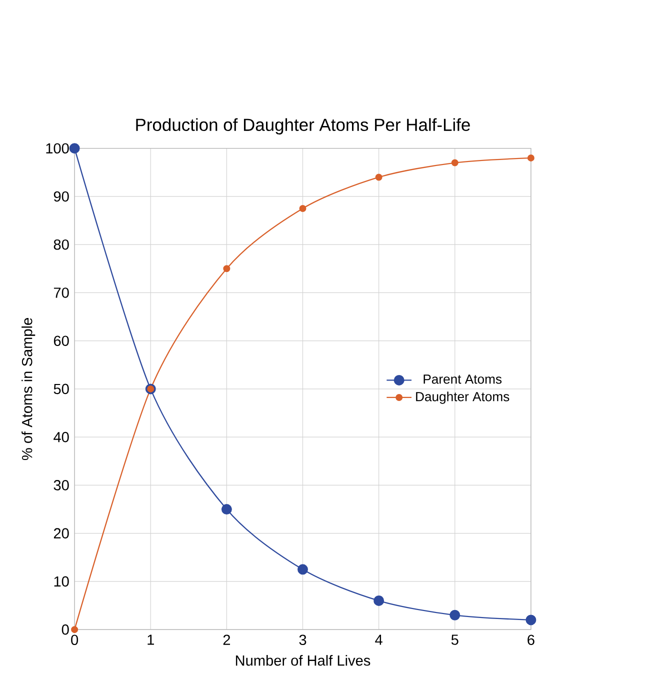 The height and width of the screenshot is (700, 646). I want to click on y-tick-label: 0, so click(65, 629).